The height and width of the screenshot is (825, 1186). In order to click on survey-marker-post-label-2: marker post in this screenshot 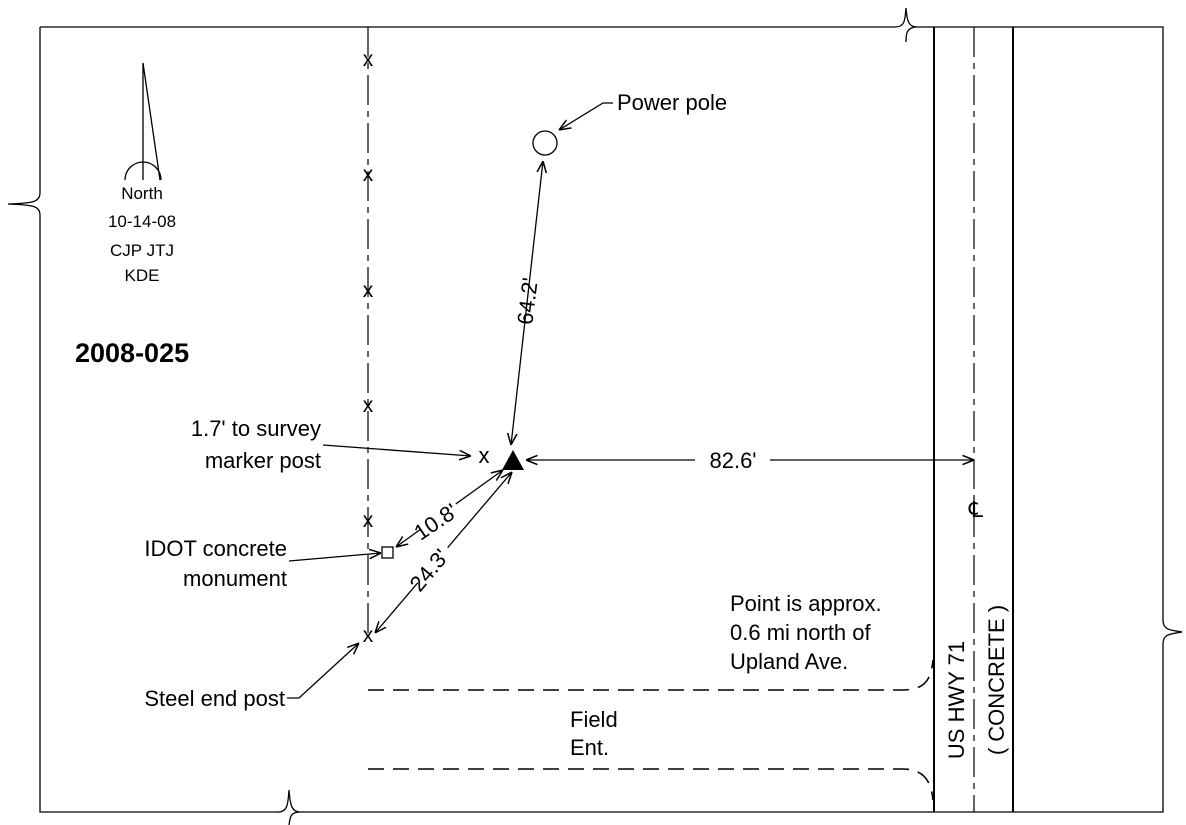, I will do `click(263, 460)`.